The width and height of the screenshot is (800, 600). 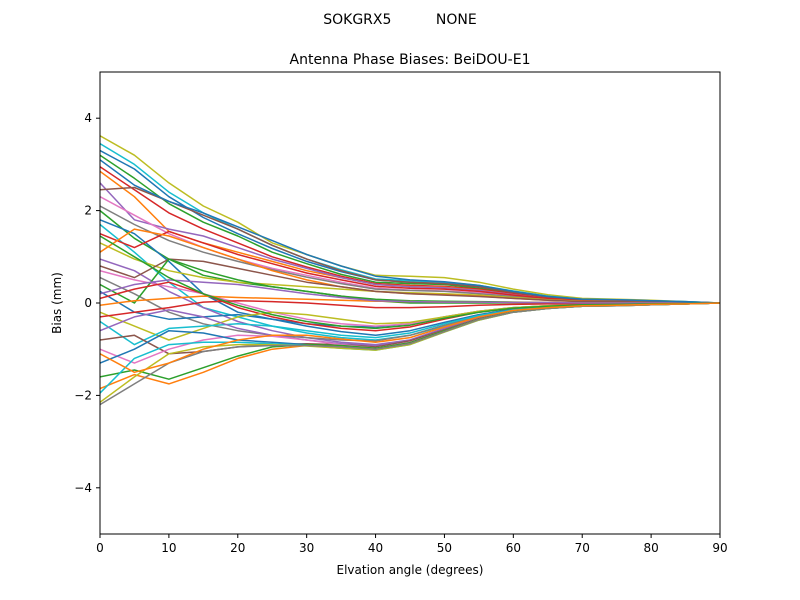 What do you see at coordinates (168, 548) in the screenshot?
I see `x-tick-label: 10` at bounding box center [168, 548].